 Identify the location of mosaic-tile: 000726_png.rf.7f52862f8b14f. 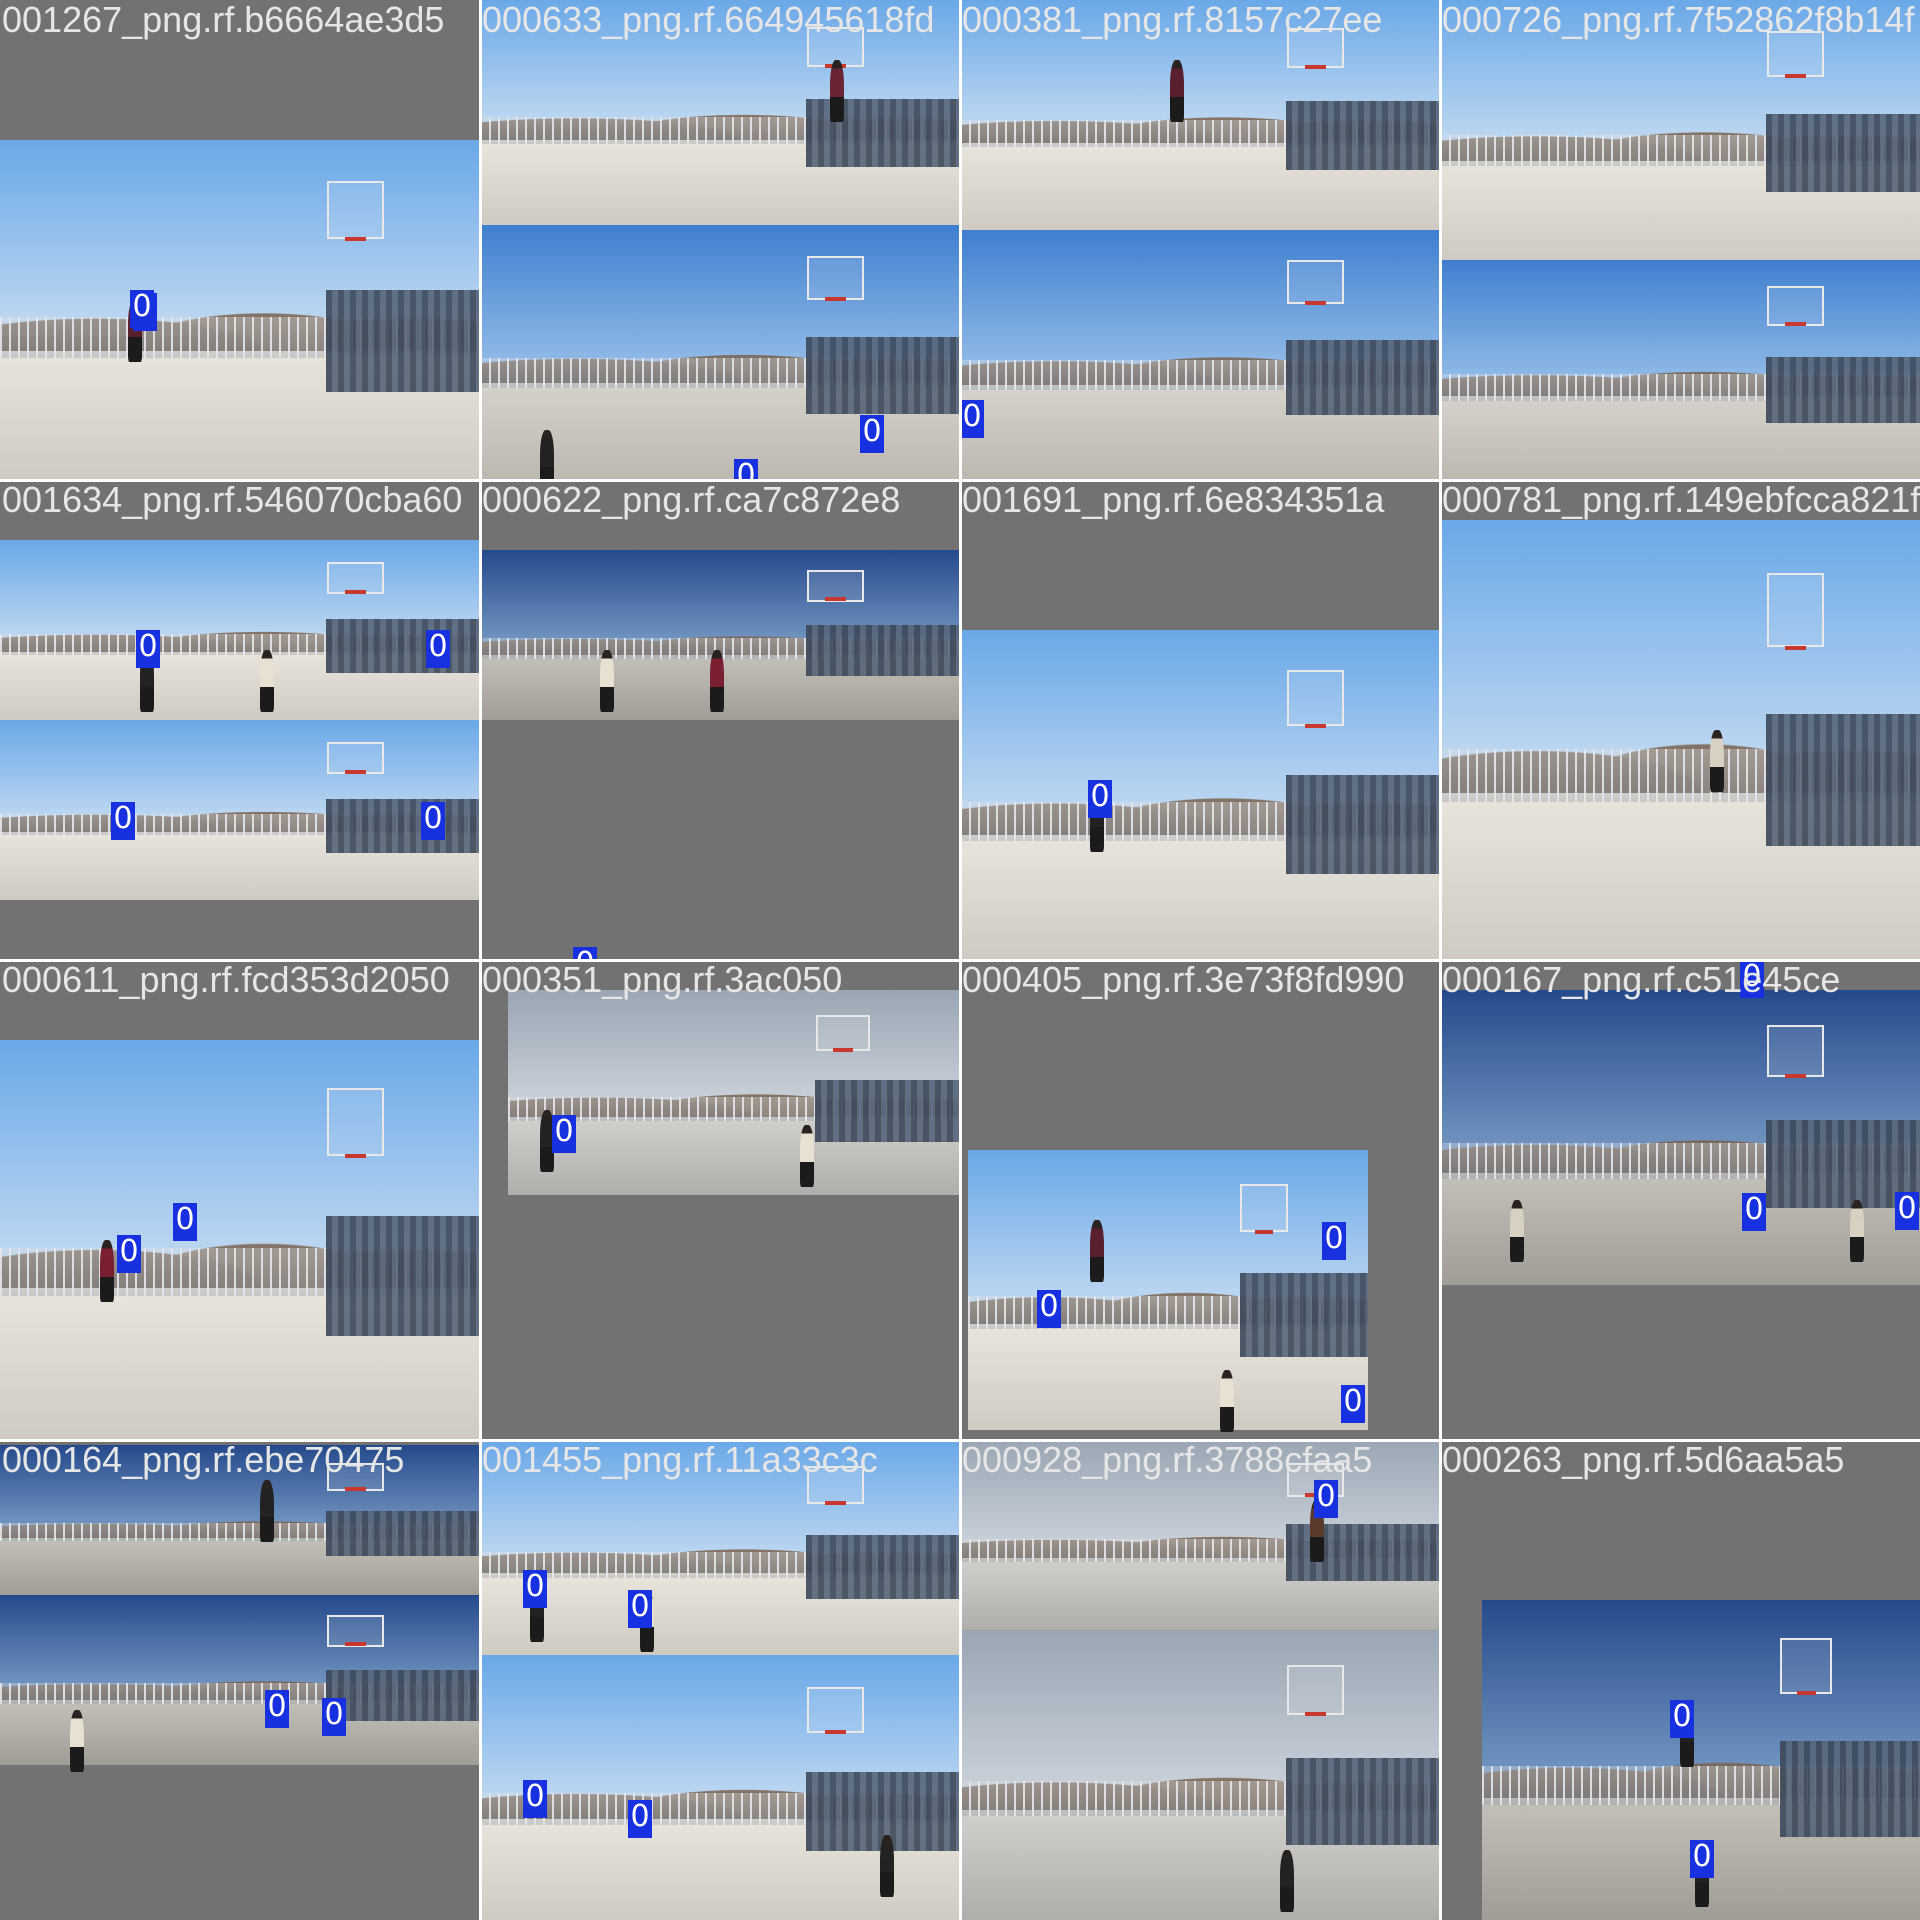
(1680, 240).